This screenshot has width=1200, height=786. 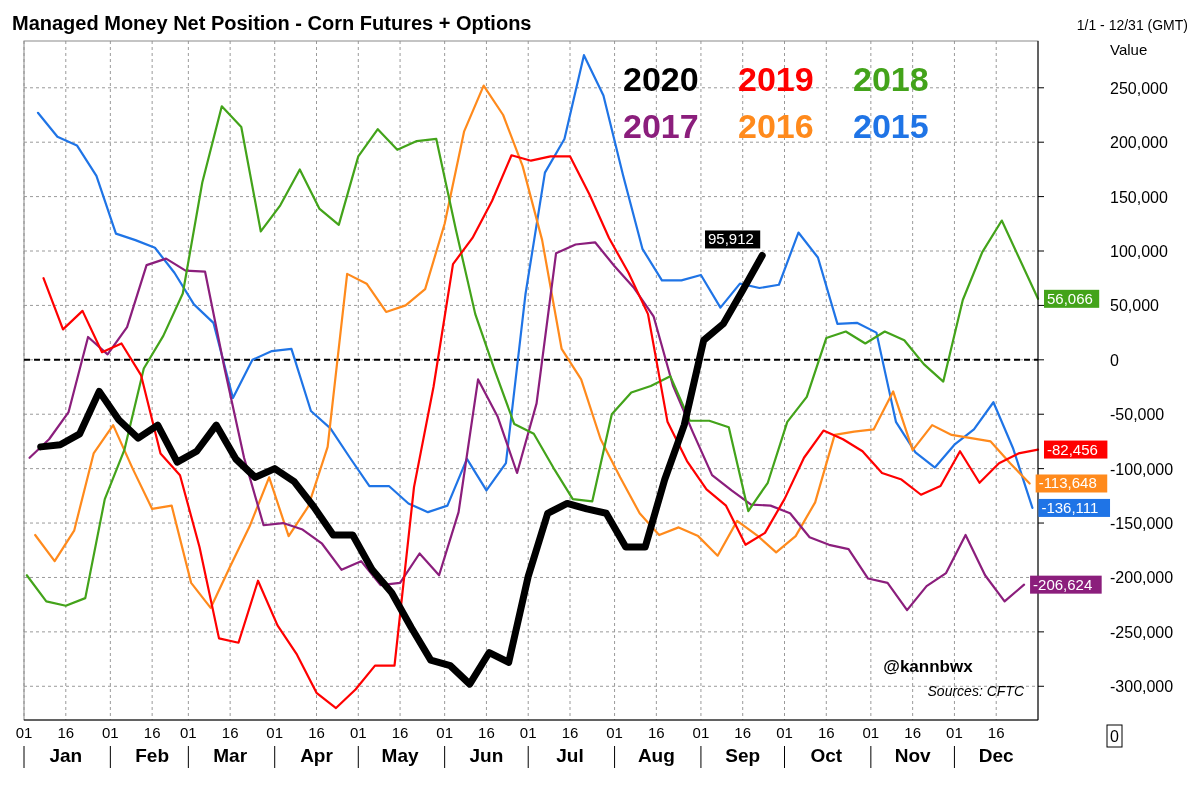 I want to click on x-tick-label: 16 Apr, so click(x=317, y=745).